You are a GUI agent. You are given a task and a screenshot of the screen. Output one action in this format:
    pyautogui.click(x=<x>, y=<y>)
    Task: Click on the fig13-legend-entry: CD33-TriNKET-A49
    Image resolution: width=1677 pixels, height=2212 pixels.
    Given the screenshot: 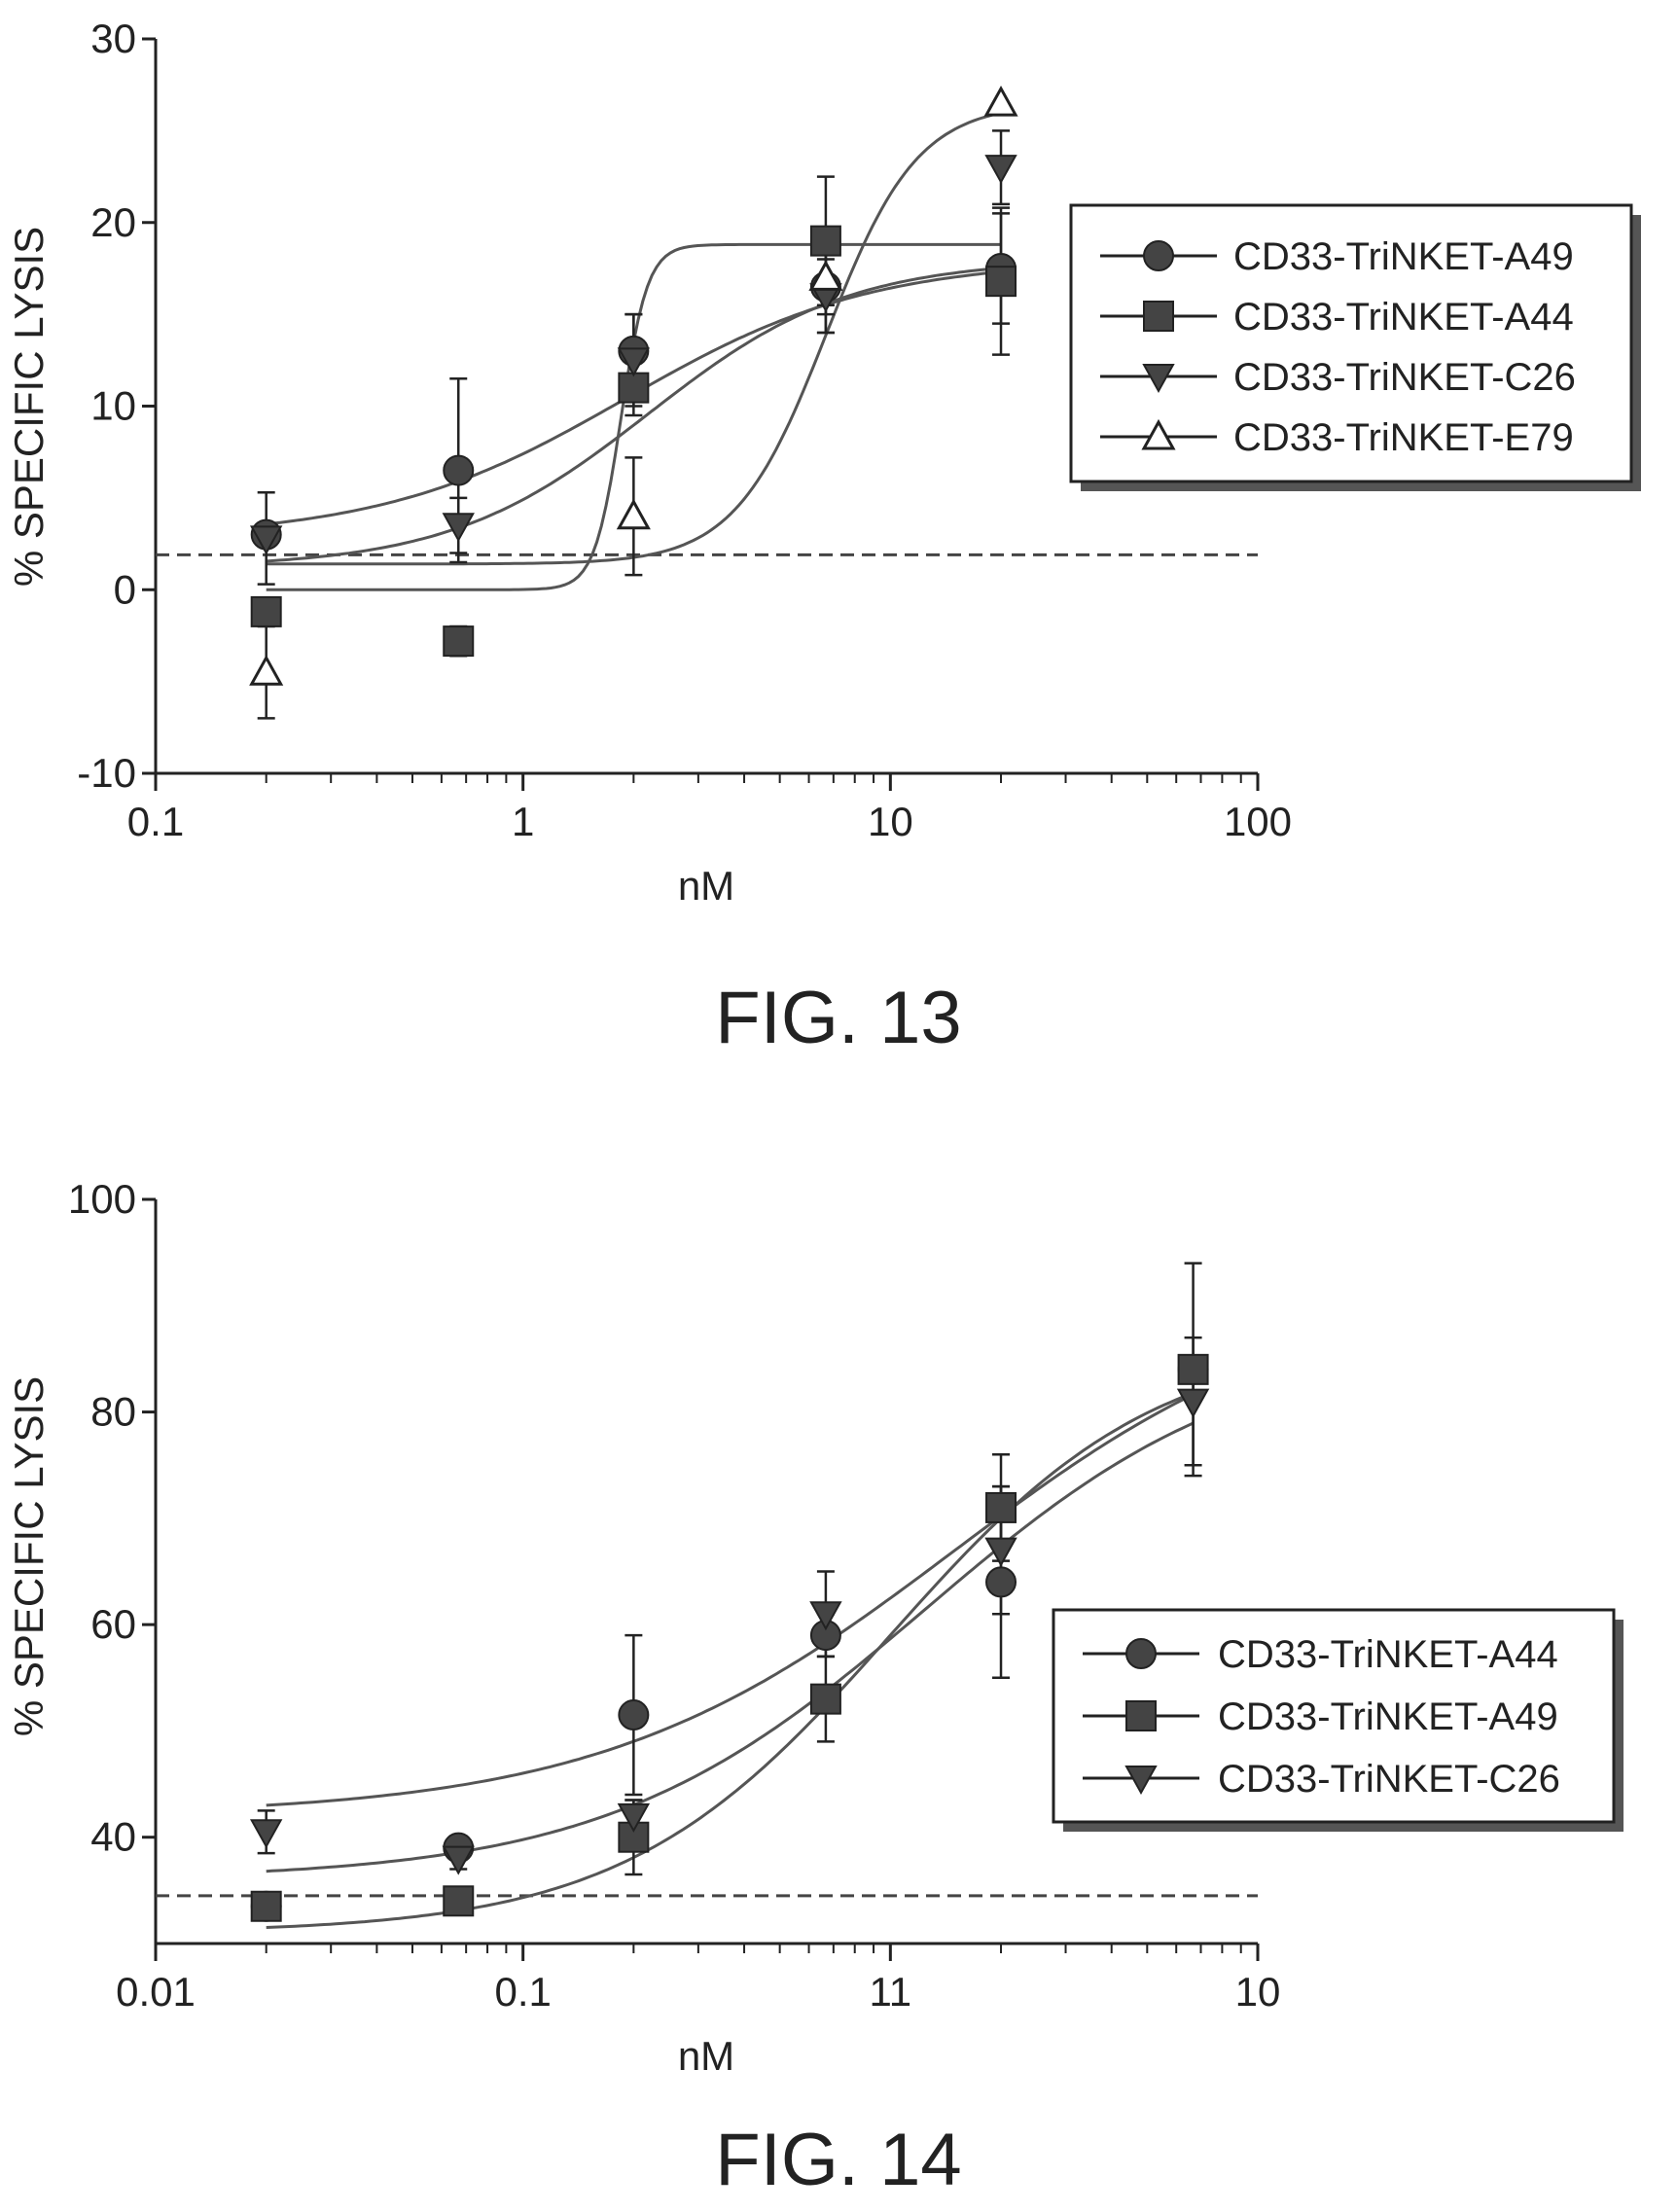 What is the action you would take?
    pyautogui.click(x=1337, y=256)
    